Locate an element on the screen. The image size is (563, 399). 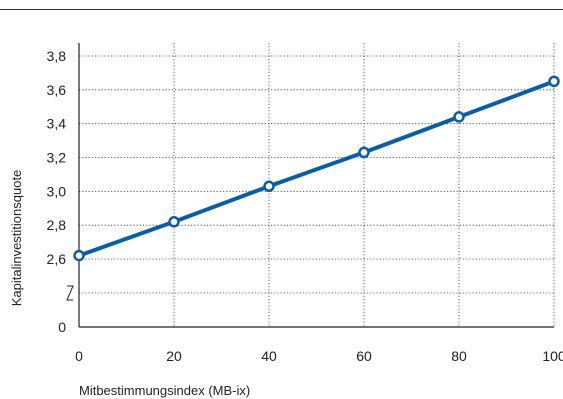
axis-break-icon is located at coordinates (70, 293).